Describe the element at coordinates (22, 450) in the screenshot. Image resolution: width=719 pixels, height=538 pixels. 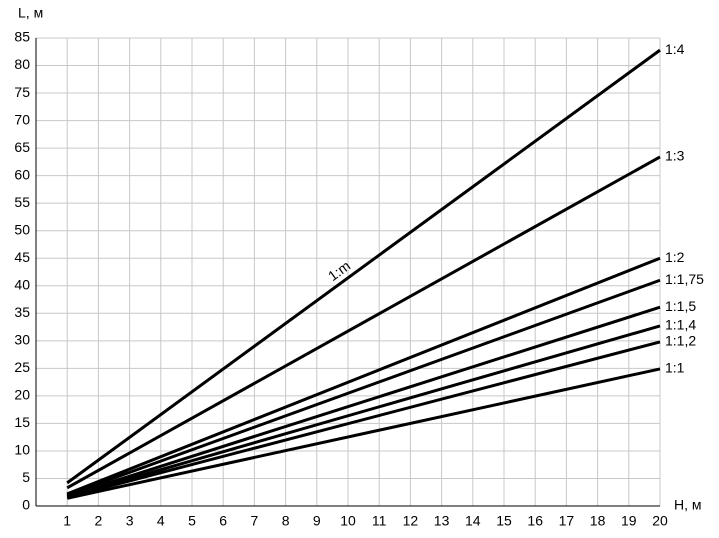
I see `y-tick-label: 10` at that location.